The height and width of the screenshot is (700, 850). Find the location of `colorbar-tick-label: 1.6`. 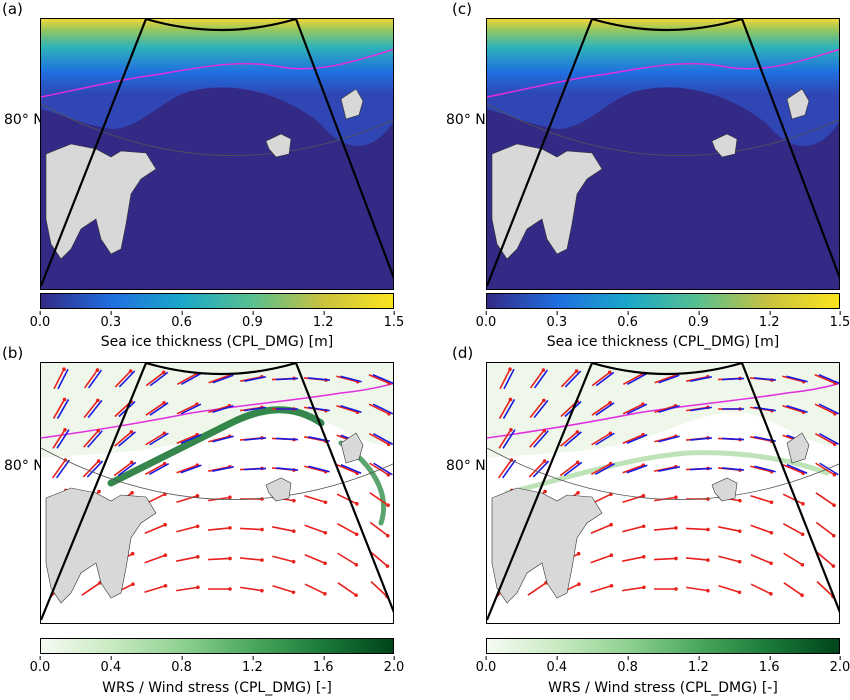

colorbar-tick-label: 1.6 is located at coordinates (323, 665).